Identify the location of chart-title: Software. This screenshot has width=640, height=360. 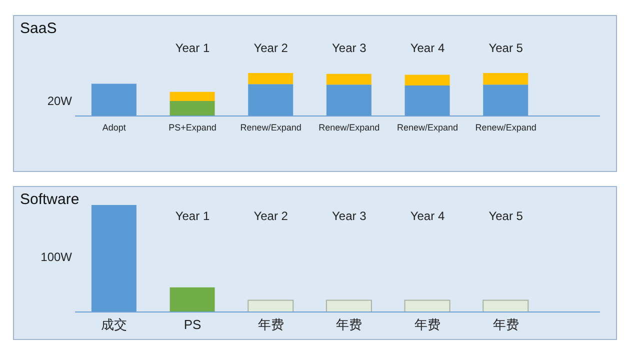
(50, 199).